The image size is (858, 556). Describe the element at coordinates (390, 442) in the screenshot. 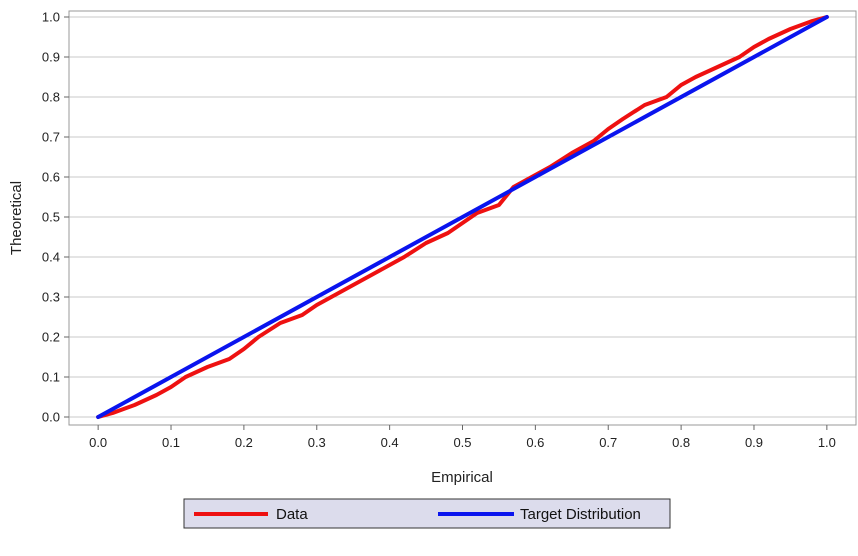

I see `x-tick-label-4: 0.4` at that location.